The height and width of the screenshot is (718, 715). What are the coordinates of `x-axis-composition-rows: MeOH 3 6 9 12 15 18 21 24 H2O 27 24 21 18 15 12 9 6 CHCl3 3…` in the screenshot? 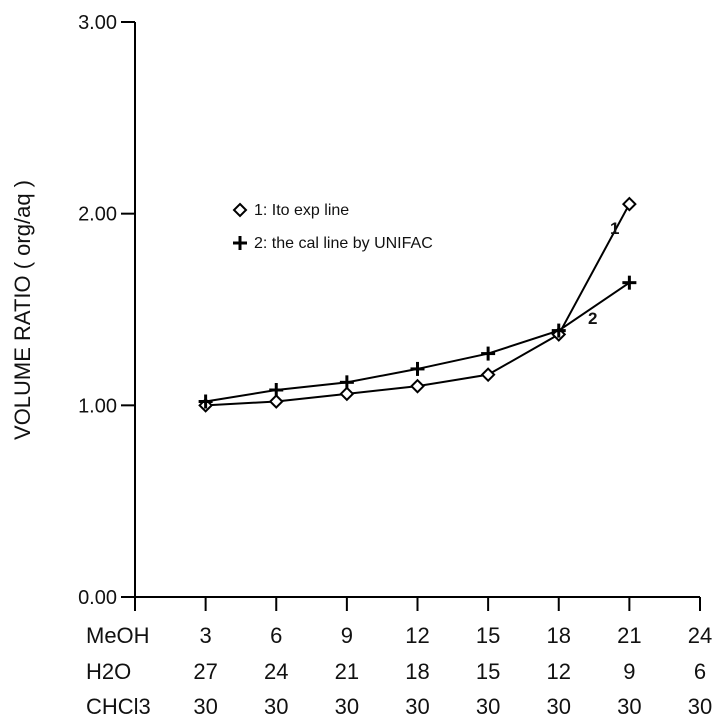 It's located at (399, 670).